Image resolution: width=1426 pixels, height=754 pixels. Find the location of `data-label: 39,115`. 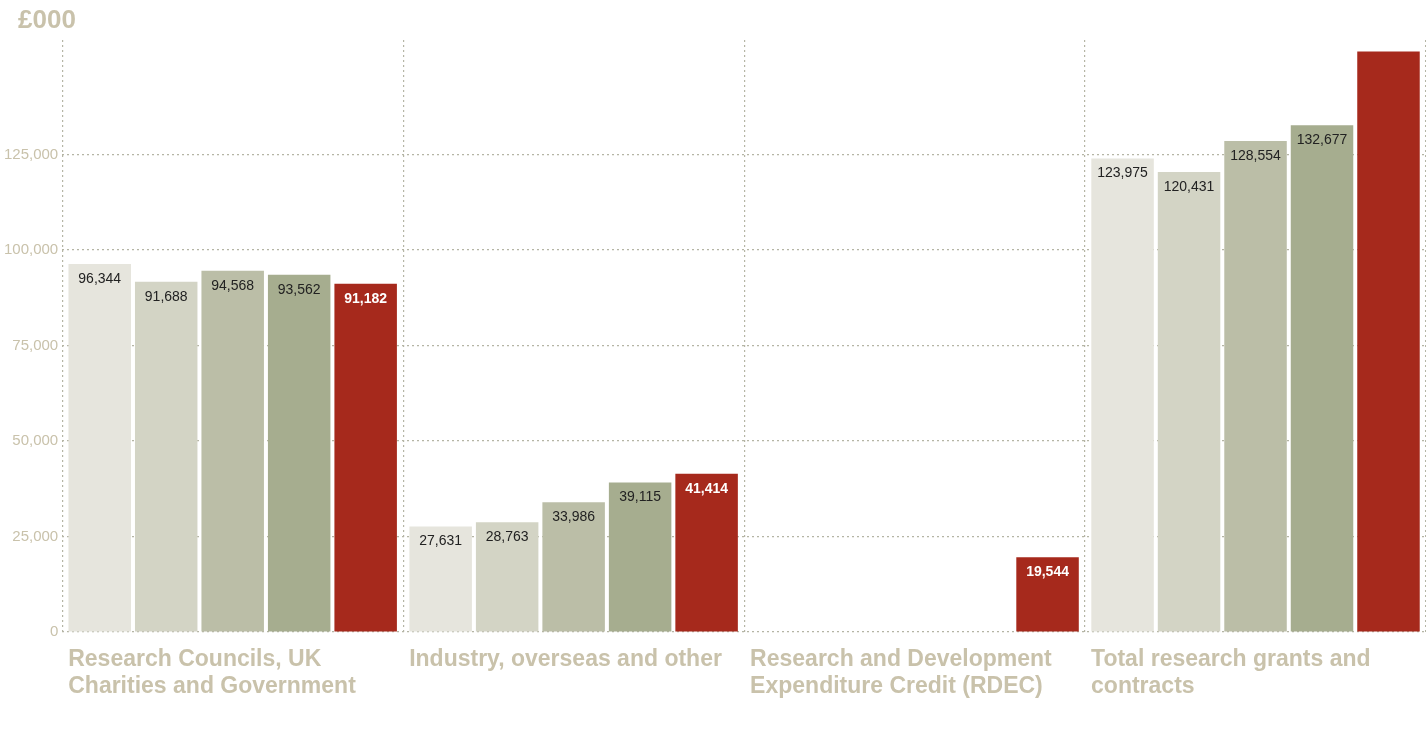

data-label: 39,115 is located at coordinates (640, 496).